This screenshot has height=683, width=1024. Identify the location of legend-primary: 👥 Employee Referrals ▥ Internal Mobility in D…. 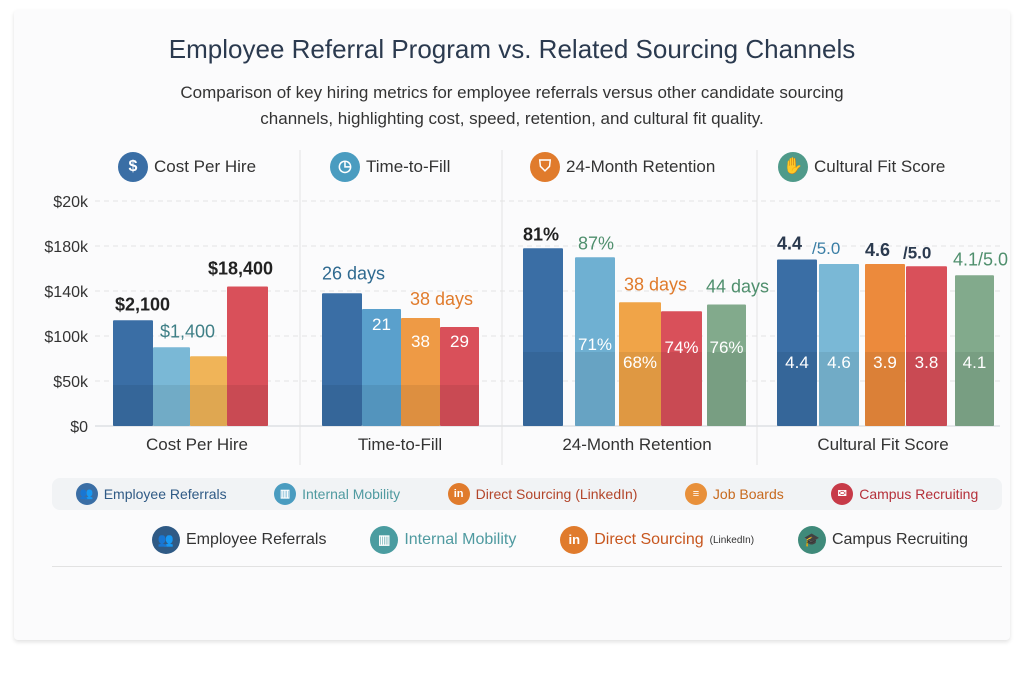
(527, 494).